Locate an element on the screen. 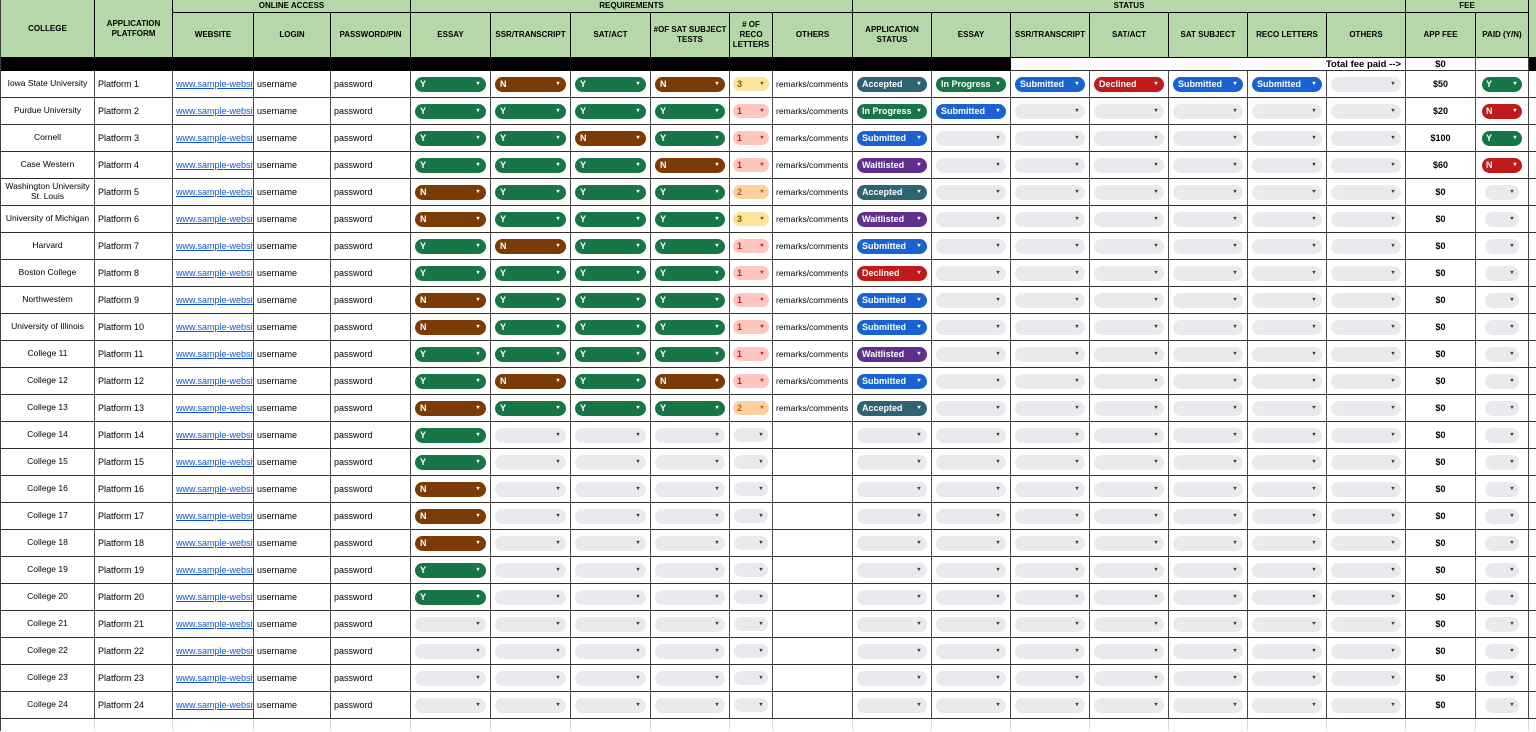 Image resolution: width=1536 pixels, height=732 pixels. status-ssr-transcript-dropdown: Submitted ▼ is located at coordinates (1050, 84).